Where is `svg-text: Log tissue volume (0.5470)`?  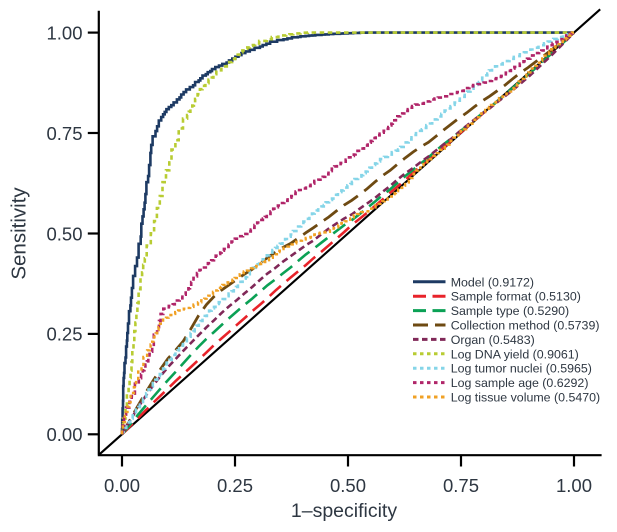
svg-text: Log tissue volume (0.5470) is located at coordinates (525, 398).